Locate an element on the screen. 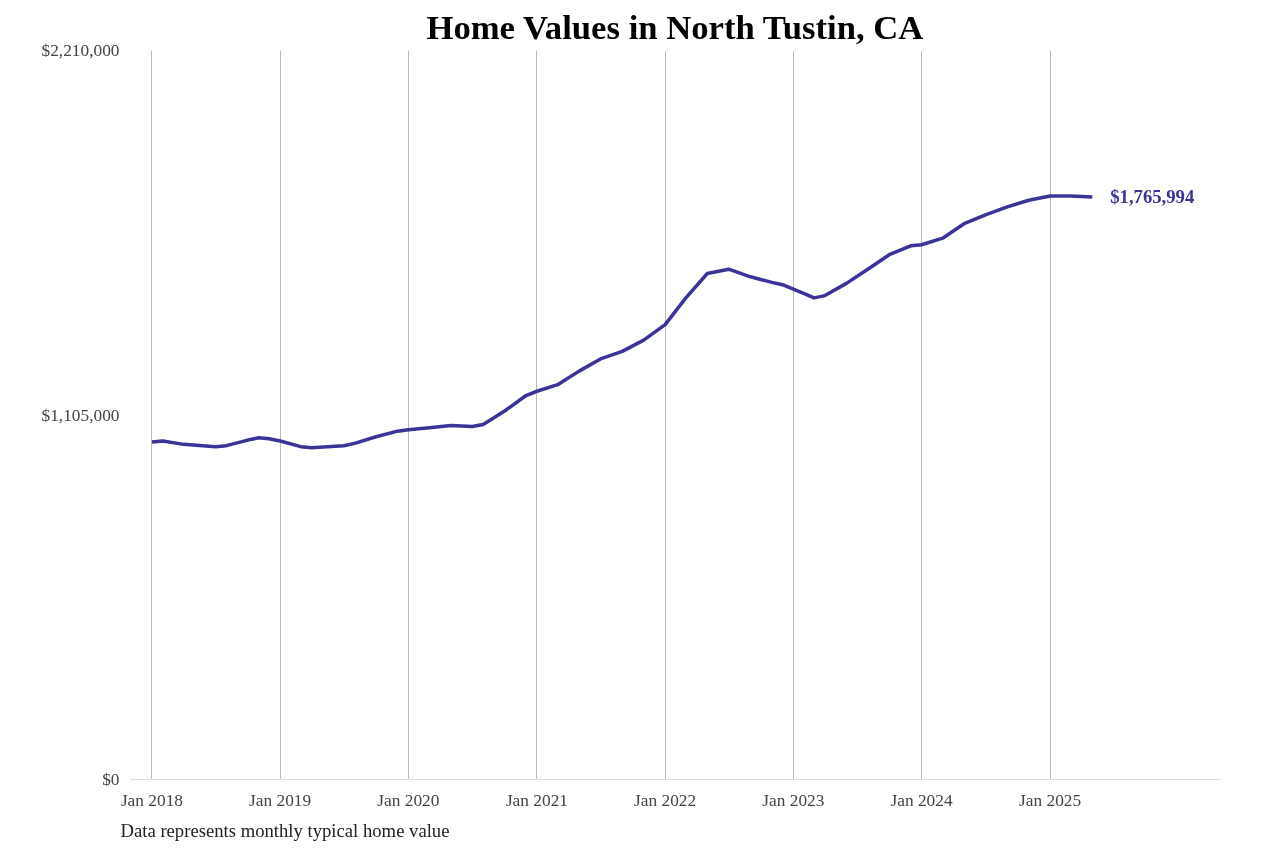 This screenshot has height=853, width=1280. x-tick-label: Jan 2025 is located at coordinates (1050, 800).